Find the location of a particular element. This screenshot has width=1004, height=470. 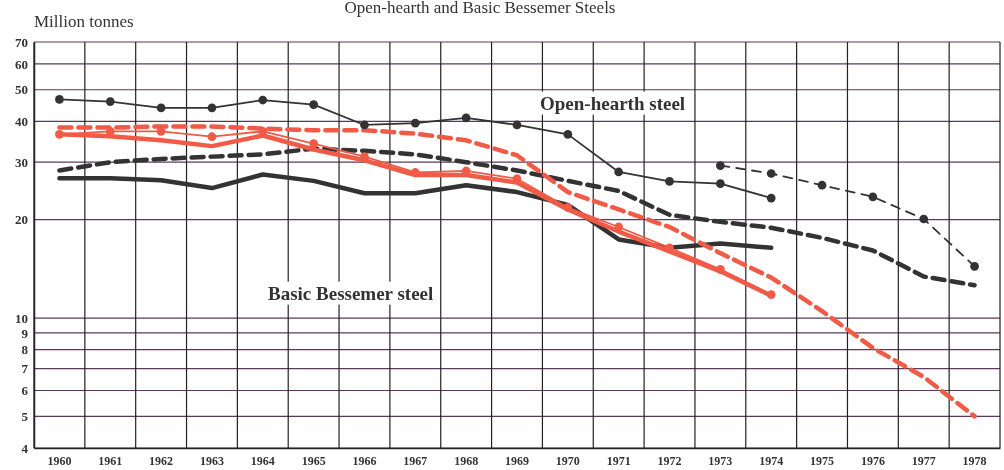

x-tick-label: 1962 is located at coordinates (161, 460).